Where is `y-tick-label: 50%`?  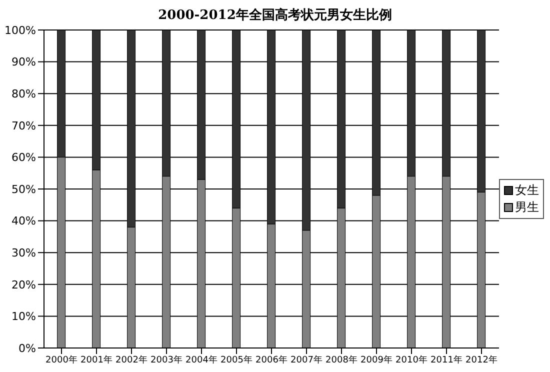 y-tick-label: 50% is located at coordinates (24, 189).